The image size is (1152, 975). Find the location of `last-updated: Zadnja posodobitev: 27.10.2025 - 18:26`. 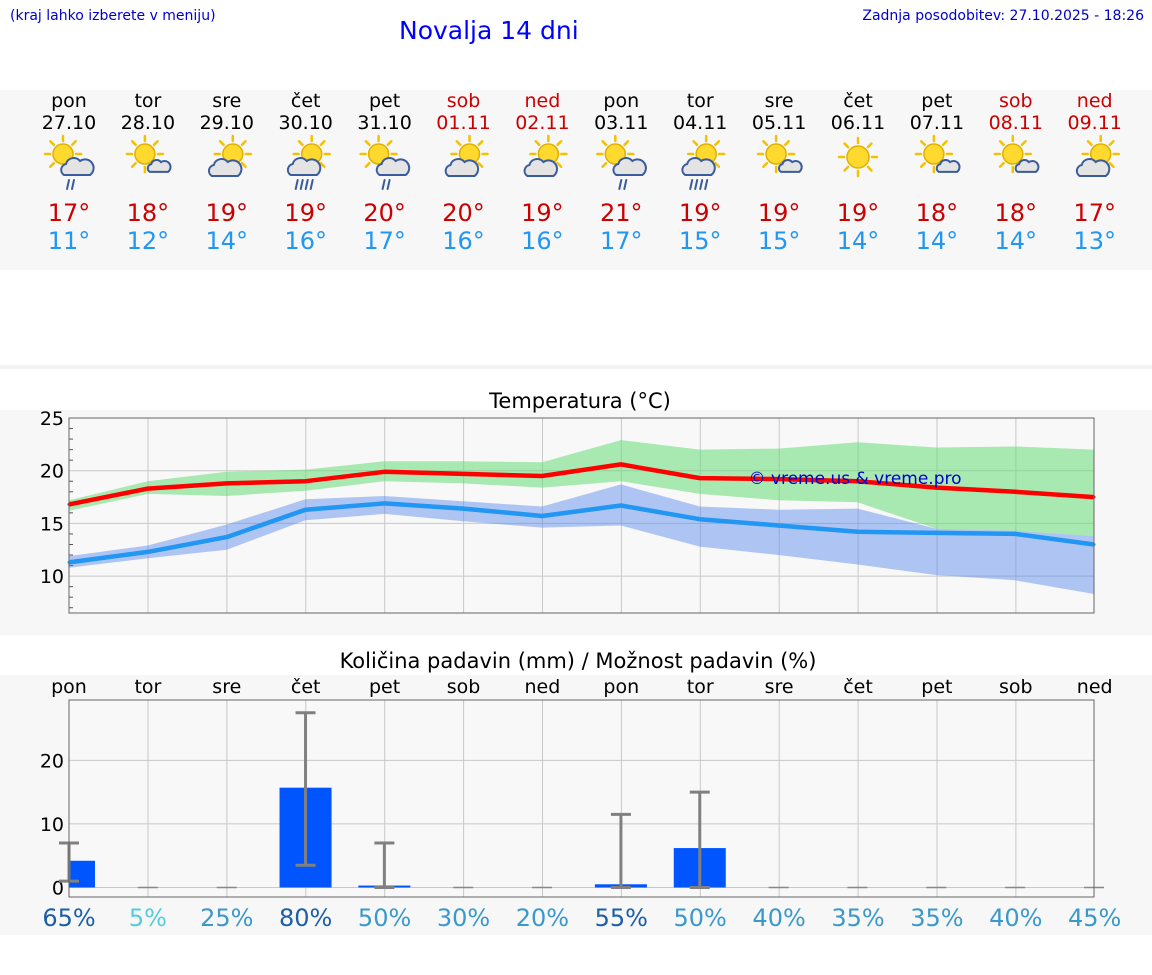

last-updated: Zadnja posodobitev: 27.10.2025 - 18:26 is located at coordinates (1003, 16).